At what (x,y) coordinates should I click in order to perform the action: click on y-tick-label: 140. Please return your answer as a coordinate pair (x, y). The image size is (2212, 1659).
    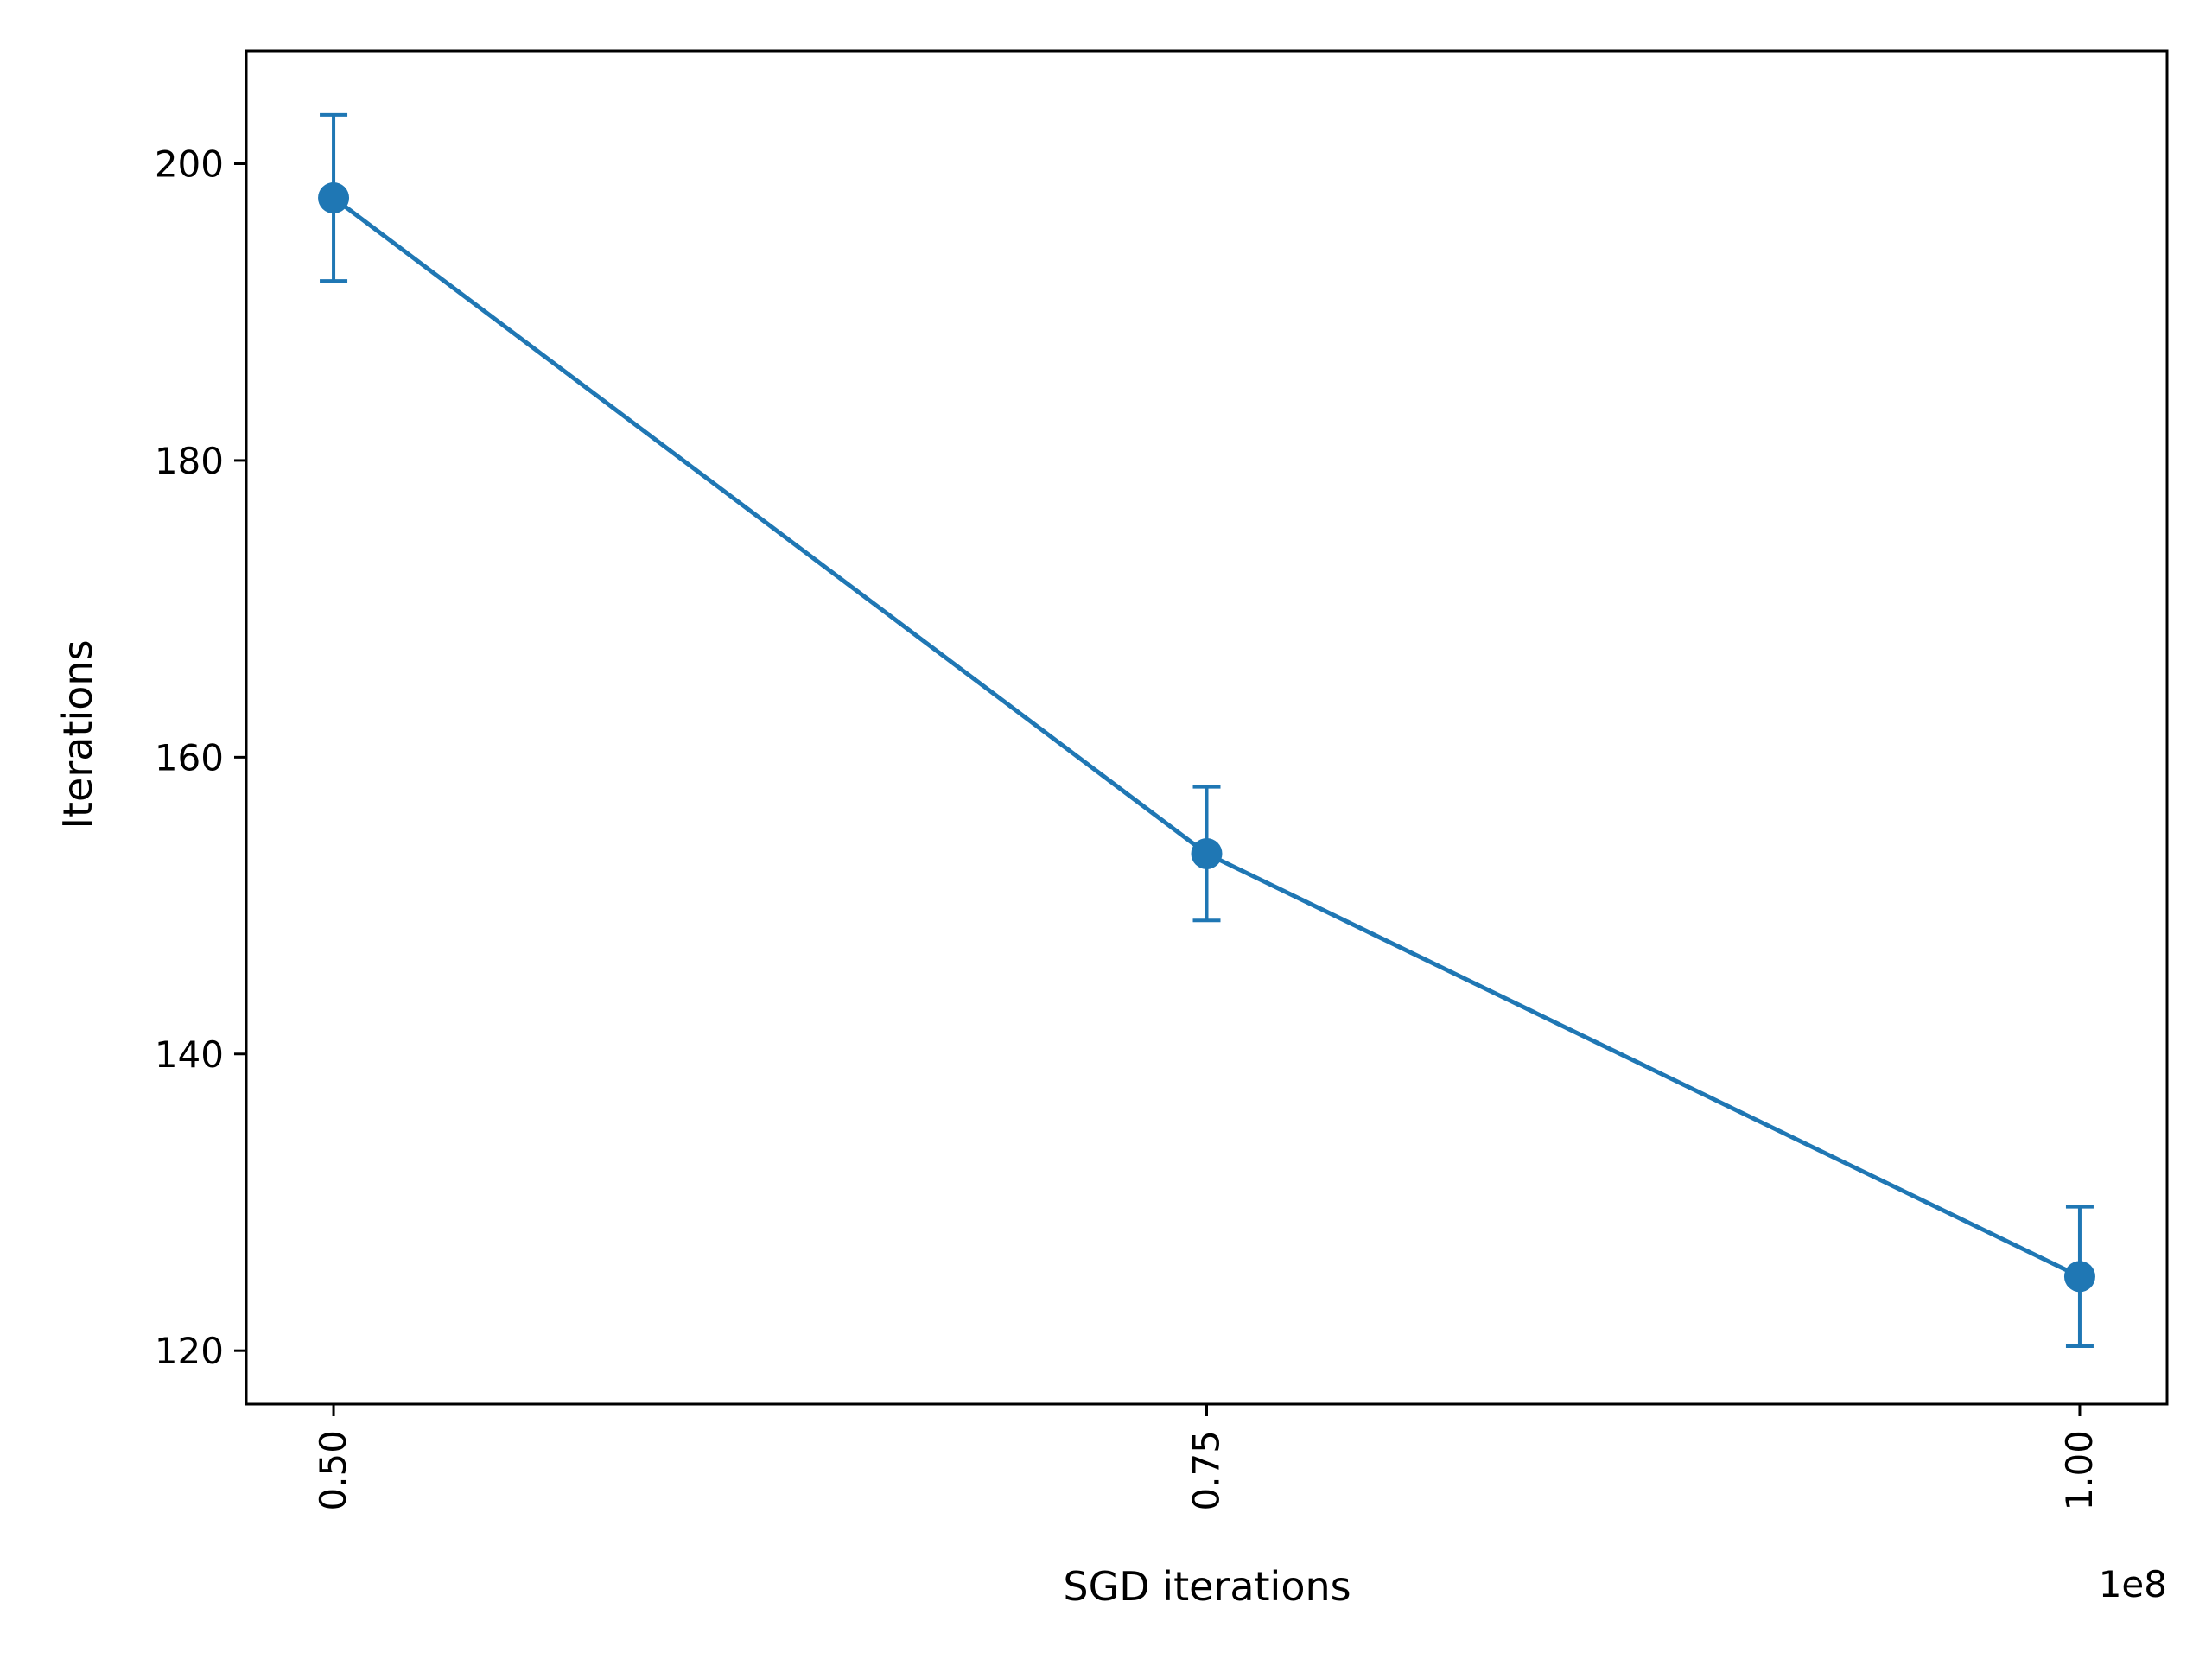
    Looking at the image, I should click on (189, 1054).